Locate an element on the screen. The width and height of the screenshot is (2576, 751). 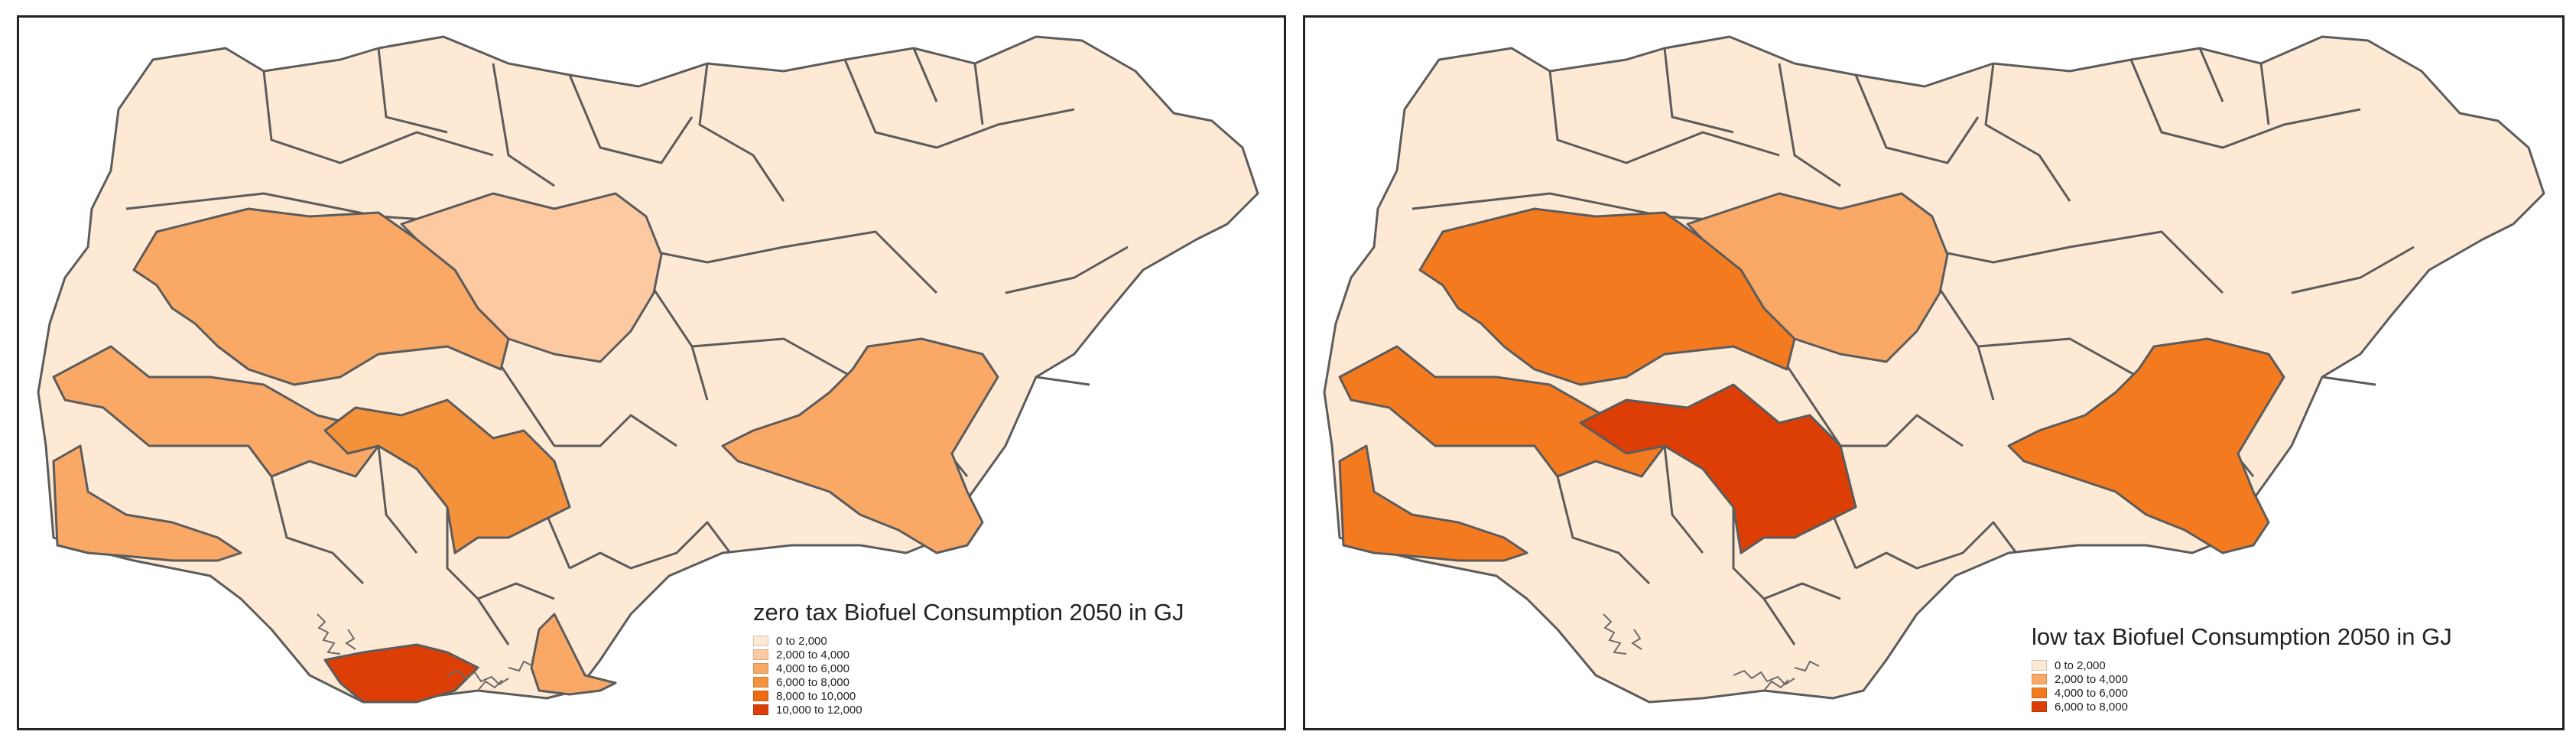
legend-item: 10,000 to 12,000 is located at coordinates (968, 710).